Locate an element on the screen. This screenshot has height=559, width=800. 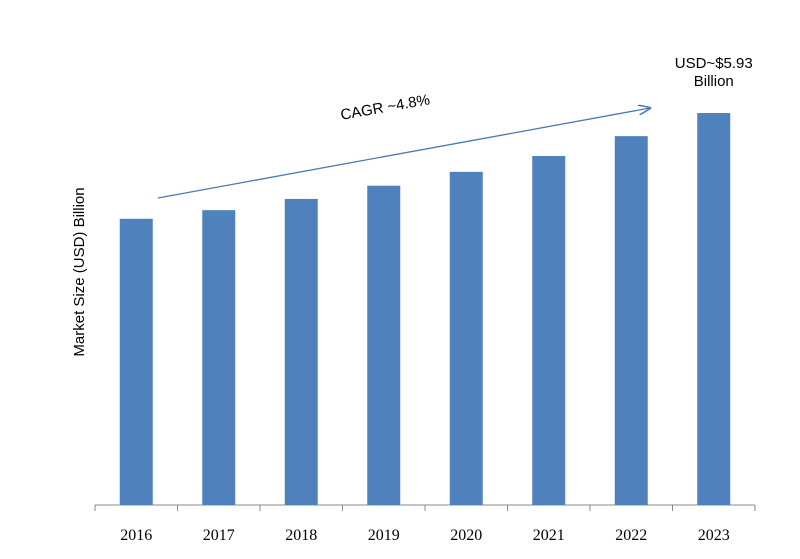
x-tick-label: 2023 is located at coordinates (714, 535).